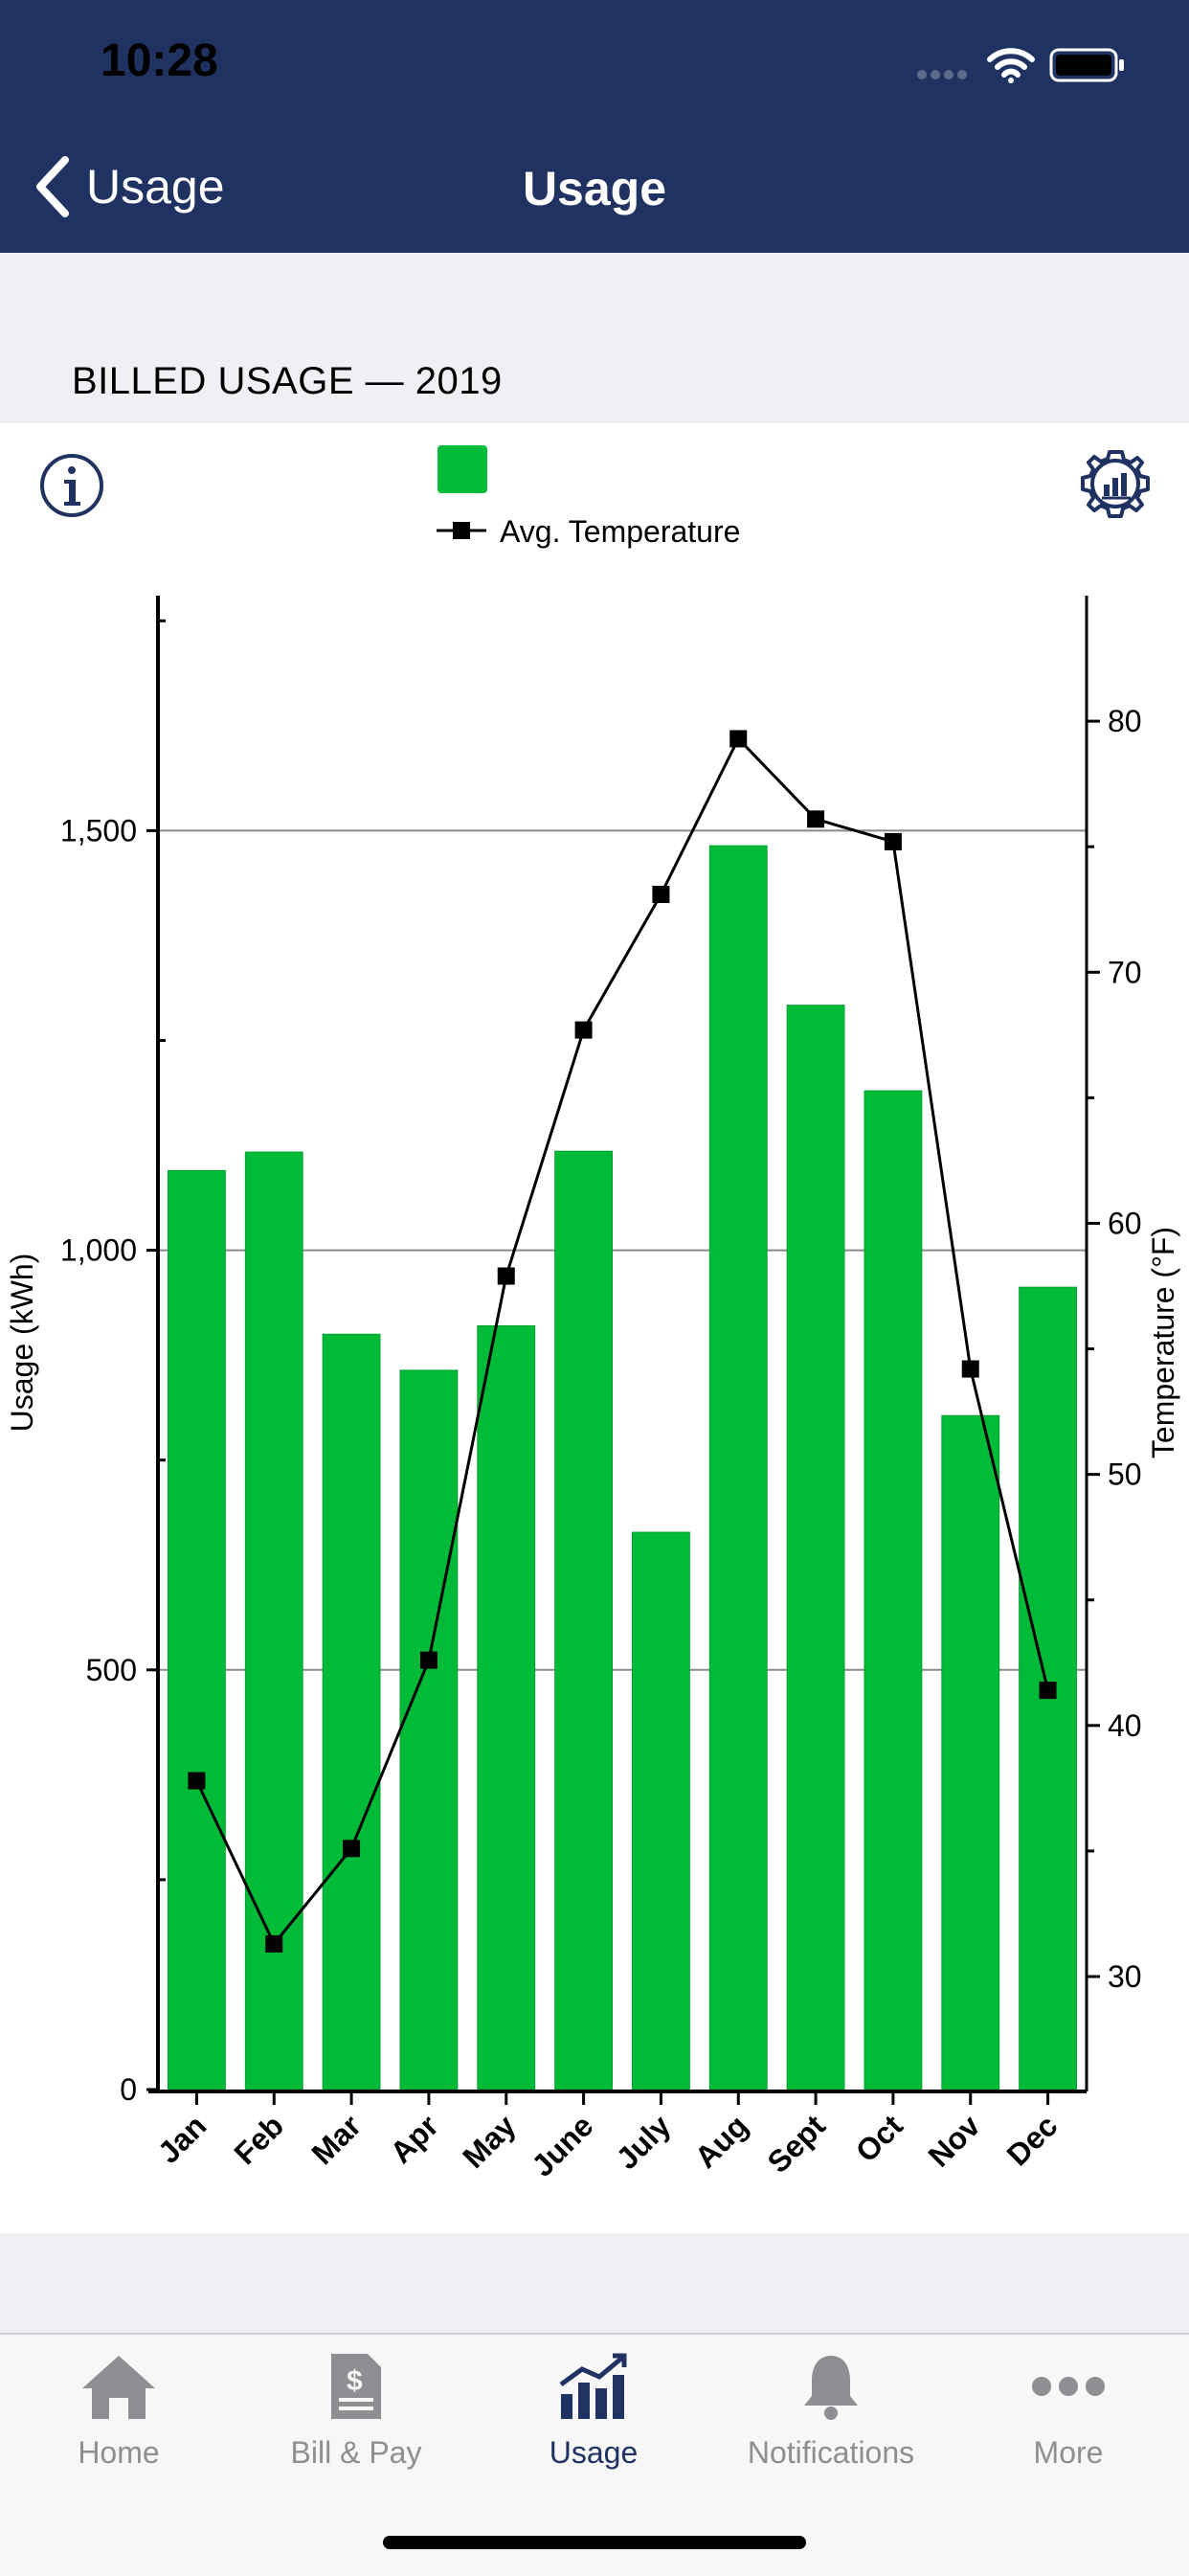 This screenshot has width=1189, height=2576. What do you see at coordinates (287, 381) in the screenshot?
I see `section-title: BILLED USAGE — 2019` at bounding box center [287, 381].